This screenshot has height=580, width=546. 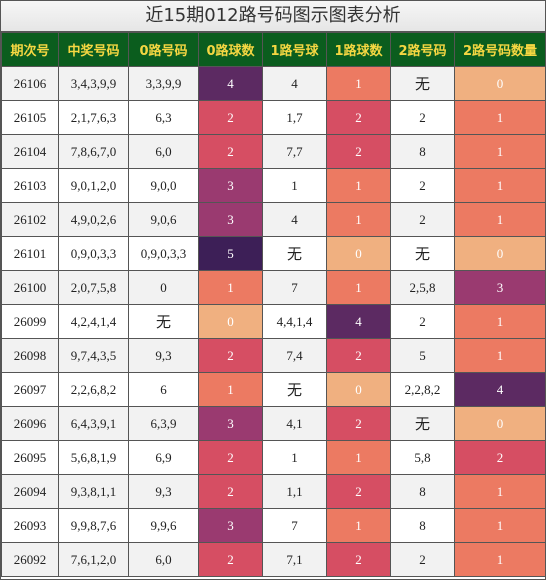 I want to click on cell-issue: 26095, so click(x=30, y=457).